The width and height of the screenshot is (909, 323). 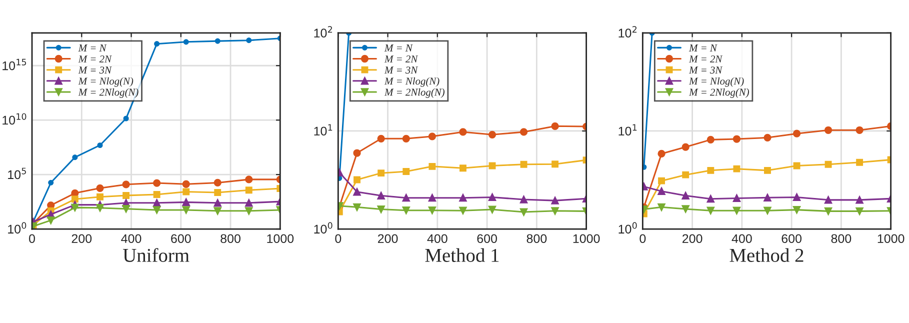 What do you see at coordinates (156, 255) in the screenshot?
I see `x-axis-title: Uniform` at bounding box center [156, 255].